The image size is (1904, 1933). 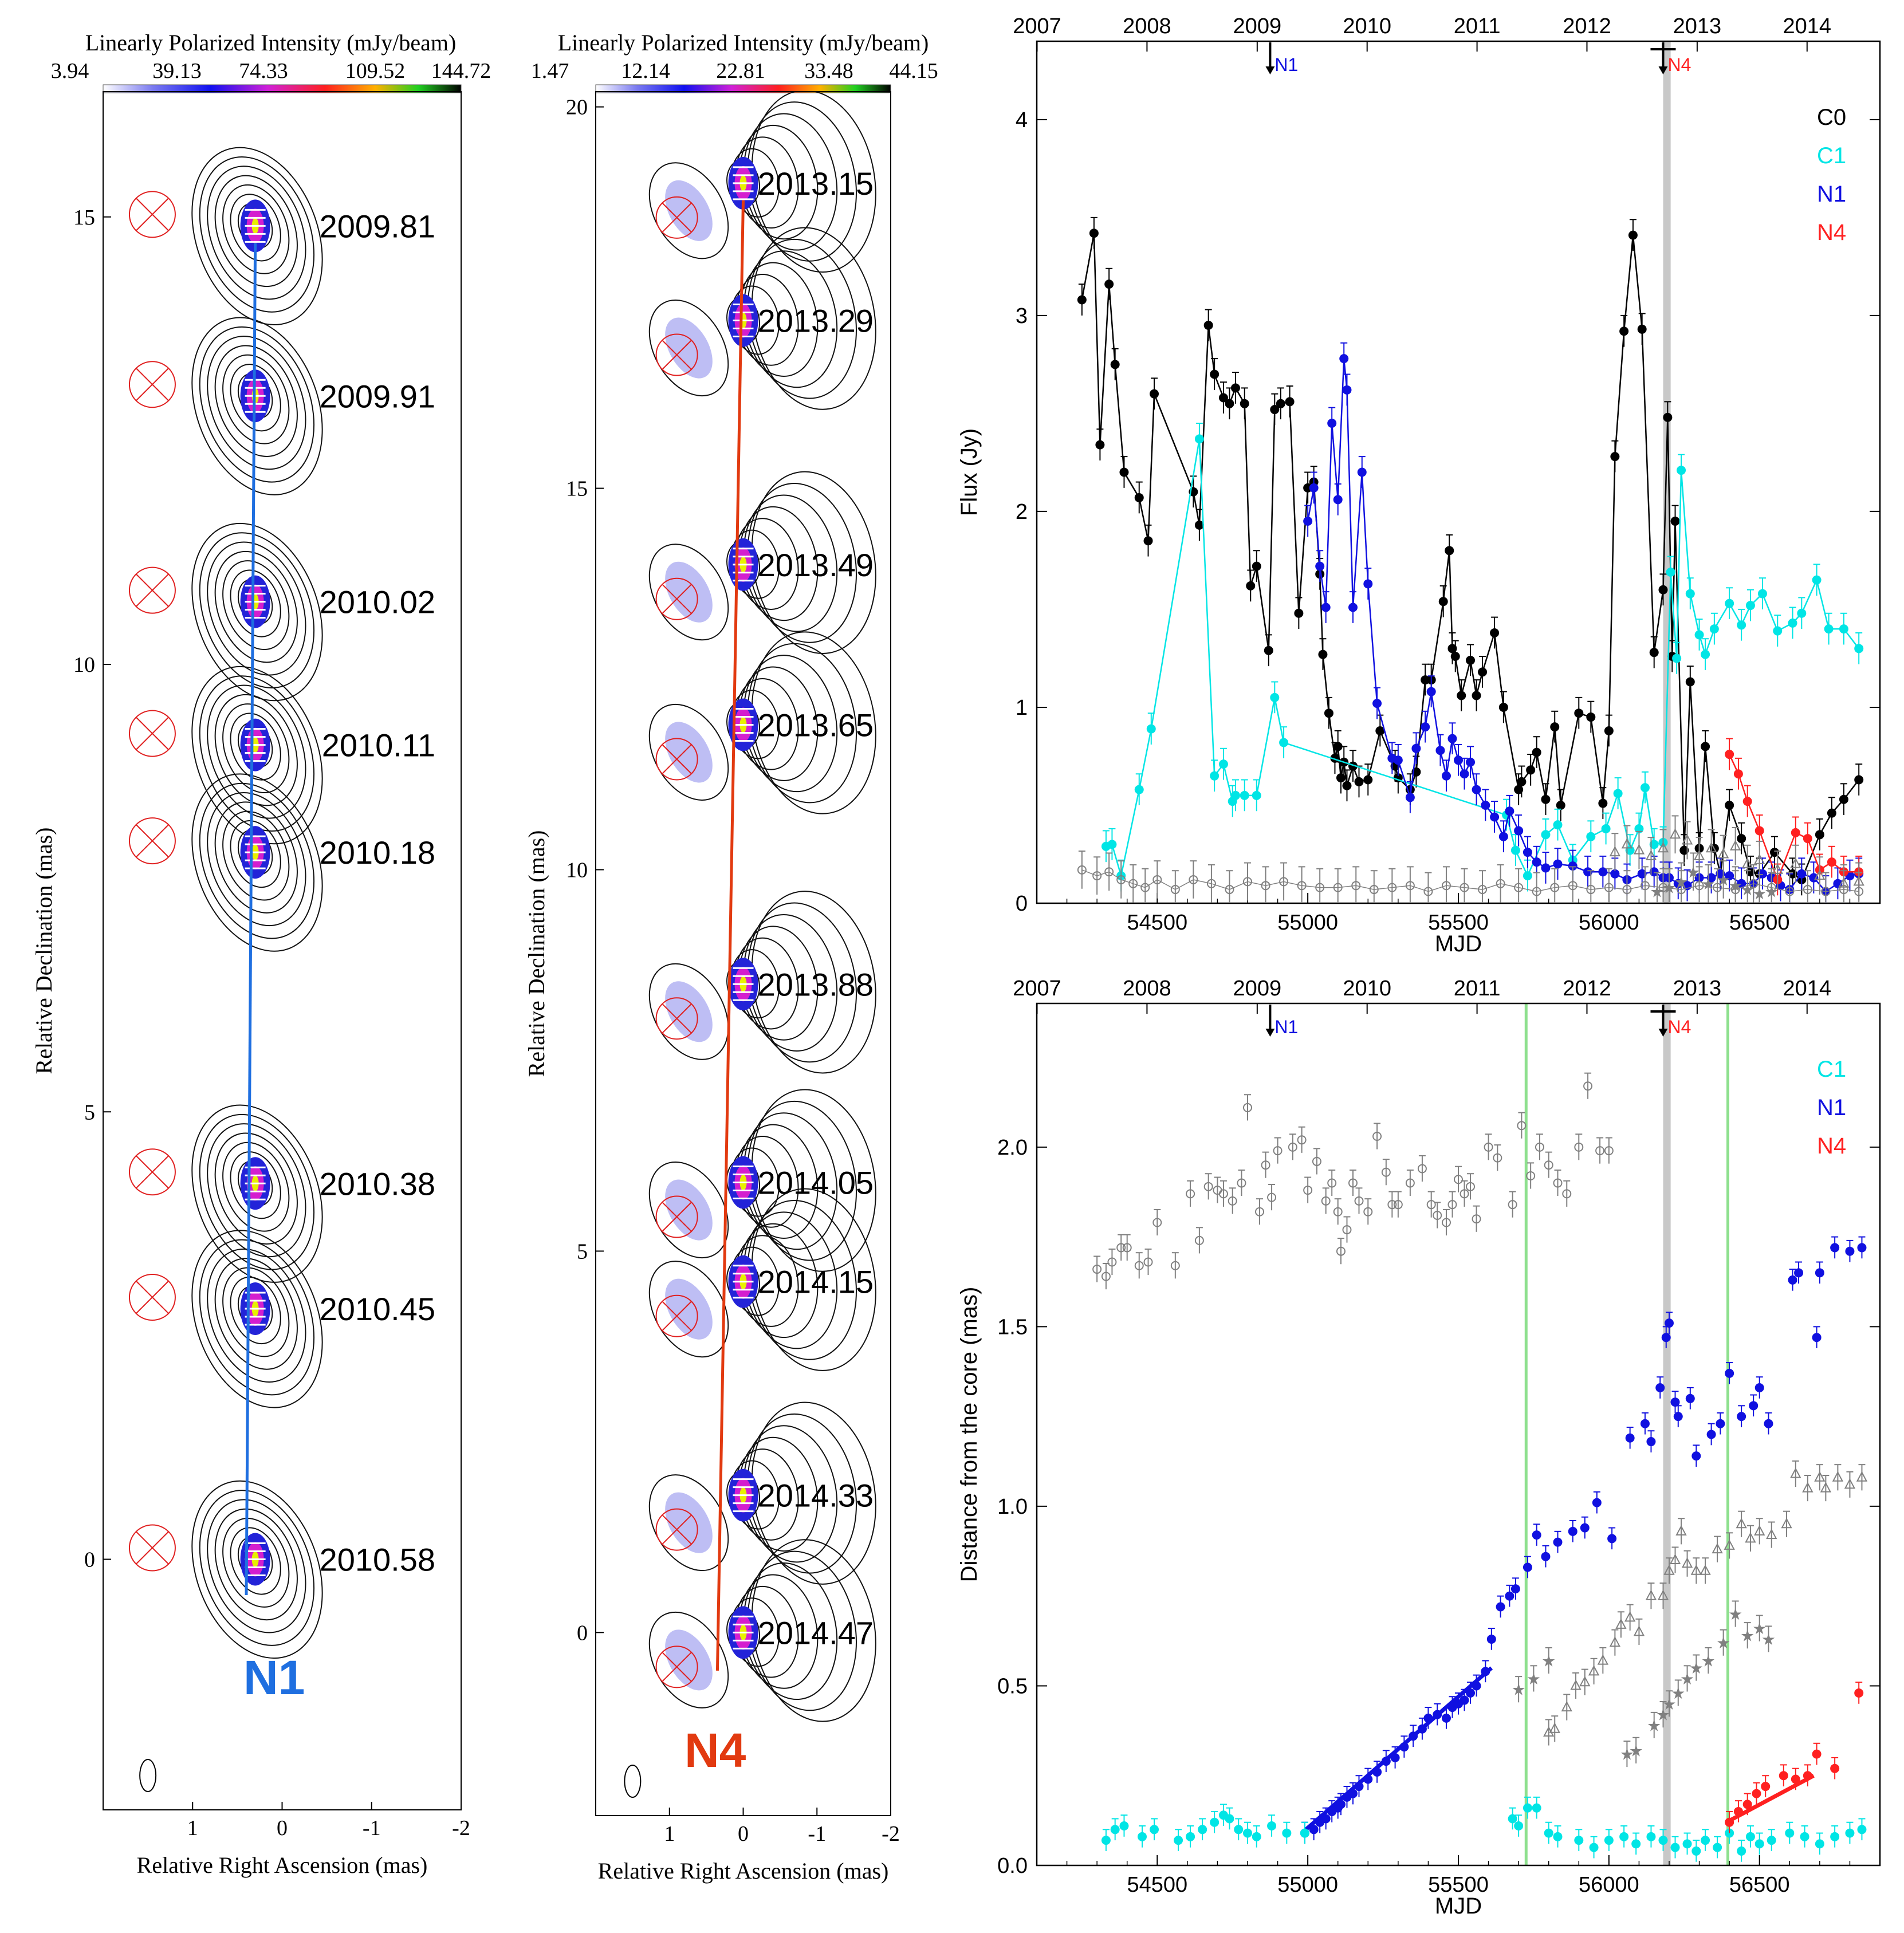 What do you see at coordinates (743, 1871) in the screenshot?
I see `x-axis-label: Relative Right Ascension (mas)` at bounding box center [743, 1871].